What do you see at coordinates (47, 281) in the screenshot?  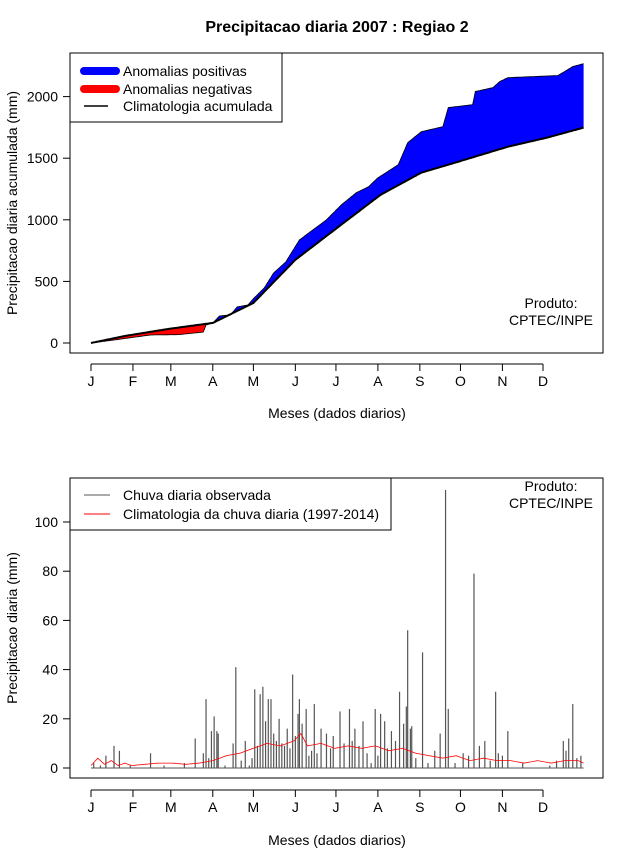 I see `y-tick-label: 500` at bounding box center [47, 281].